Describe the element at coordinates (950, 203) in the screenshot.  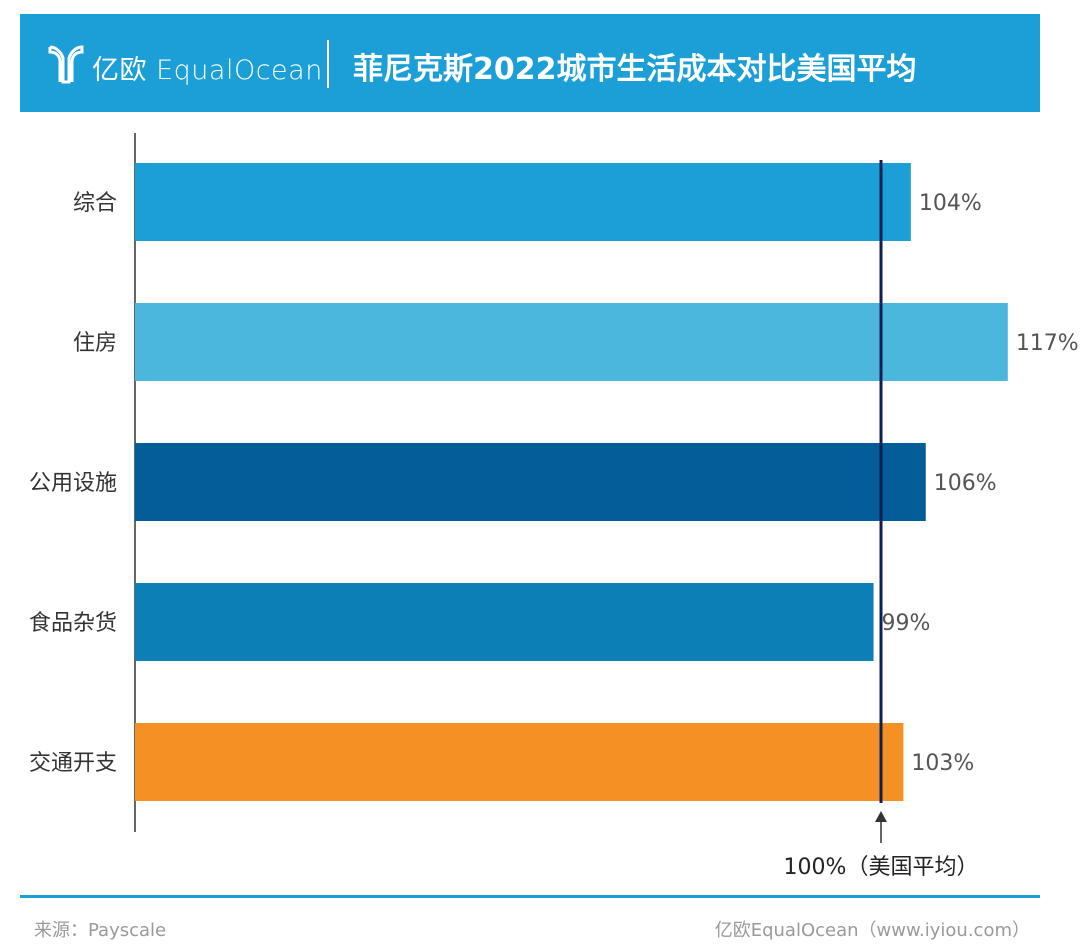
I see `value-label: 104%` at that location.